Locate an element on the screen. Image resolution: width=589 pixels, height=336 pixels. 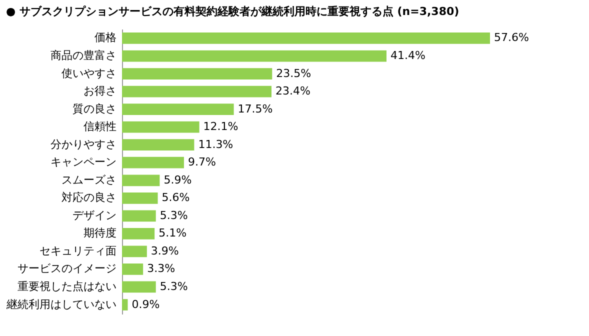
y-tick-label: スムーズさ is located at coordinates (89, 179).